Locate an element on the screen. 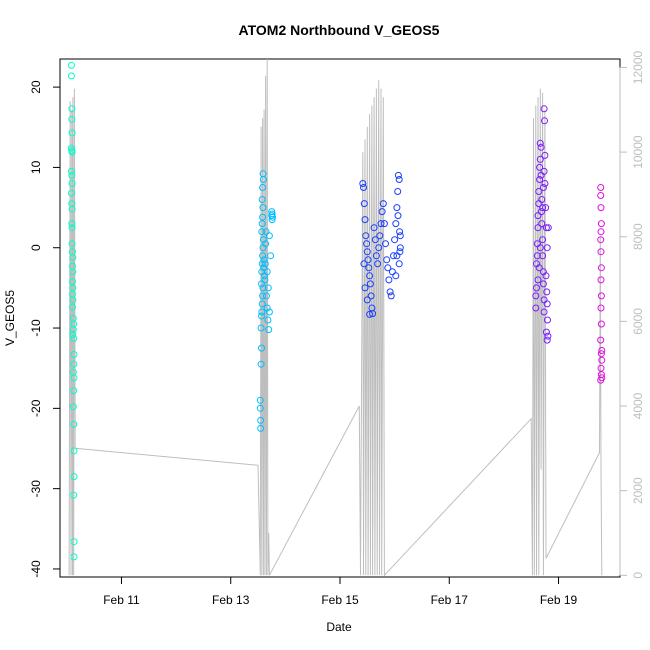  x-tick-label: Feb 13 is located at coordinates (231, 600).